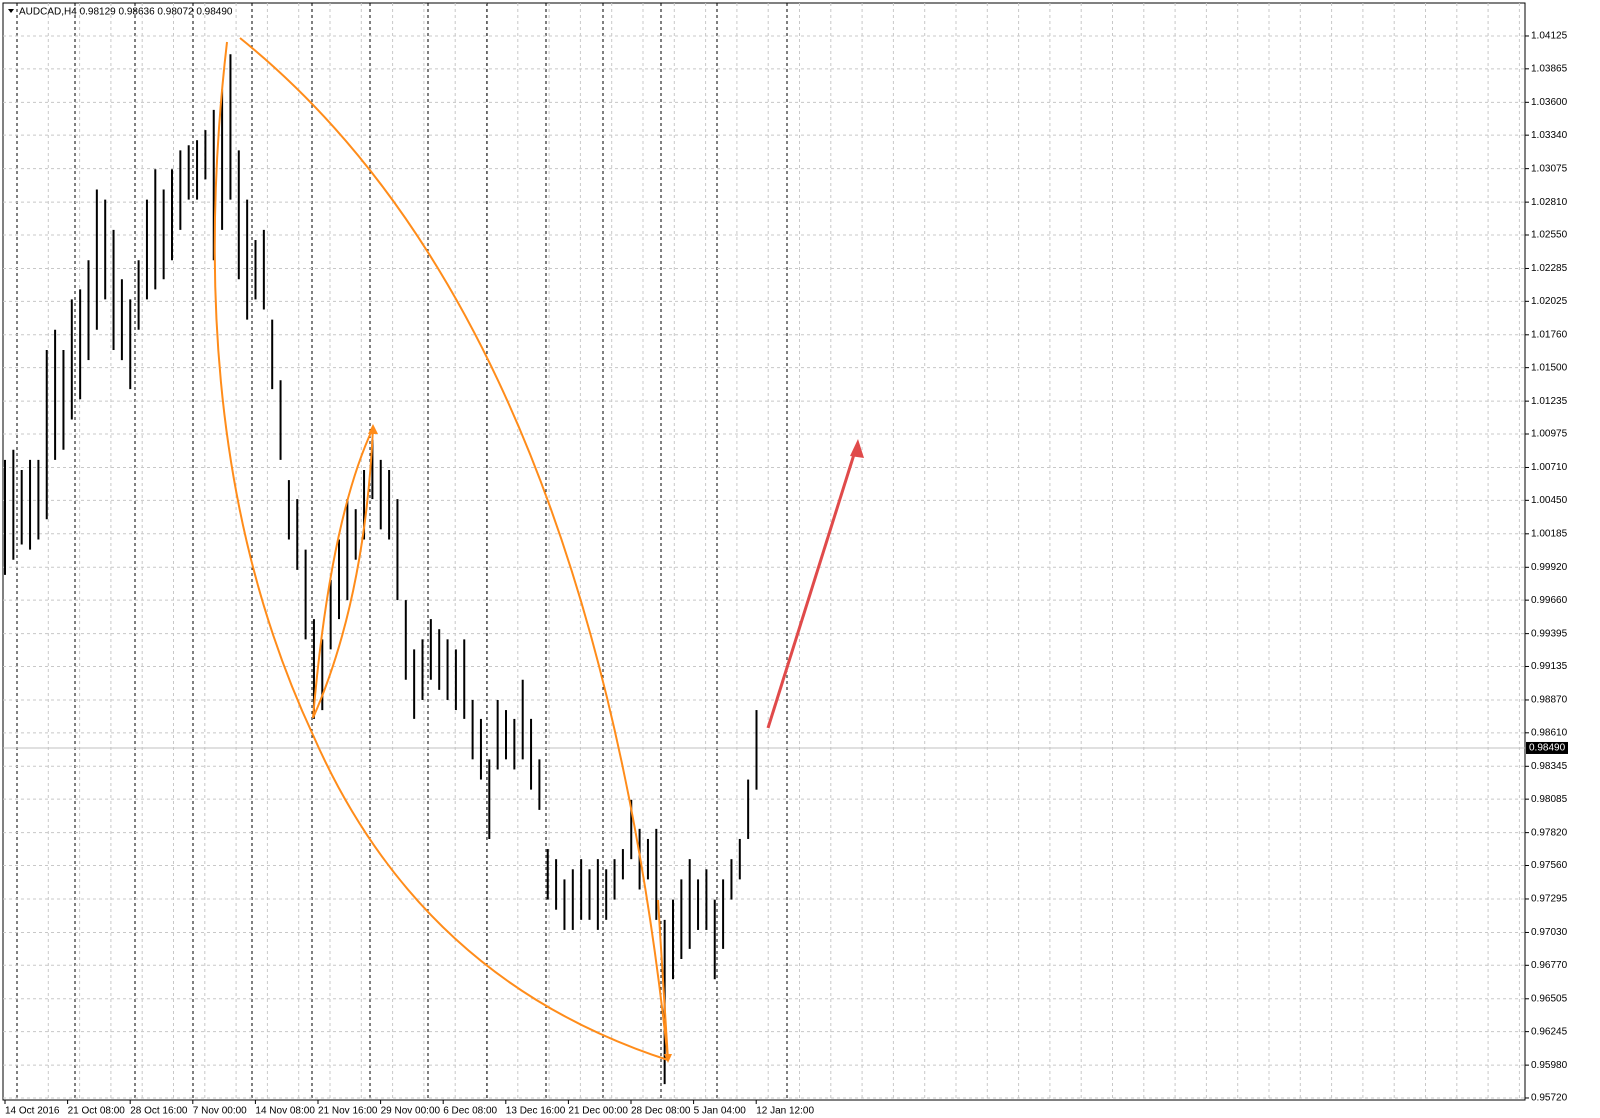 Image resolution: width=1600 pixels, height=1118 pixels. I want to click on x-tick-label: 12 Jan 12:00, so click(785, 1111).